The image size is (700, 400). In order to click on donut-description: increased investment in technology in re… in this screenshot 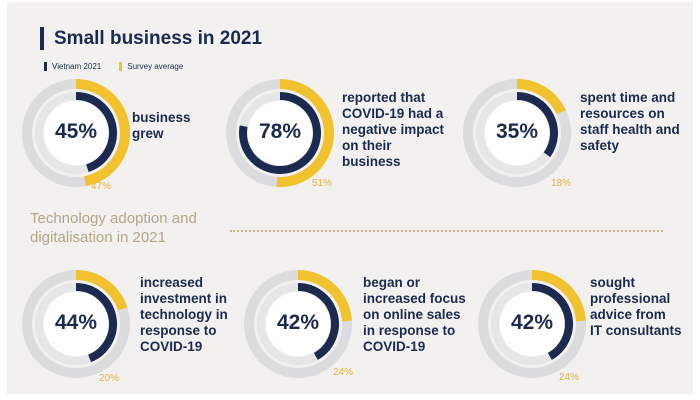, I will do `click(184, 314)`.